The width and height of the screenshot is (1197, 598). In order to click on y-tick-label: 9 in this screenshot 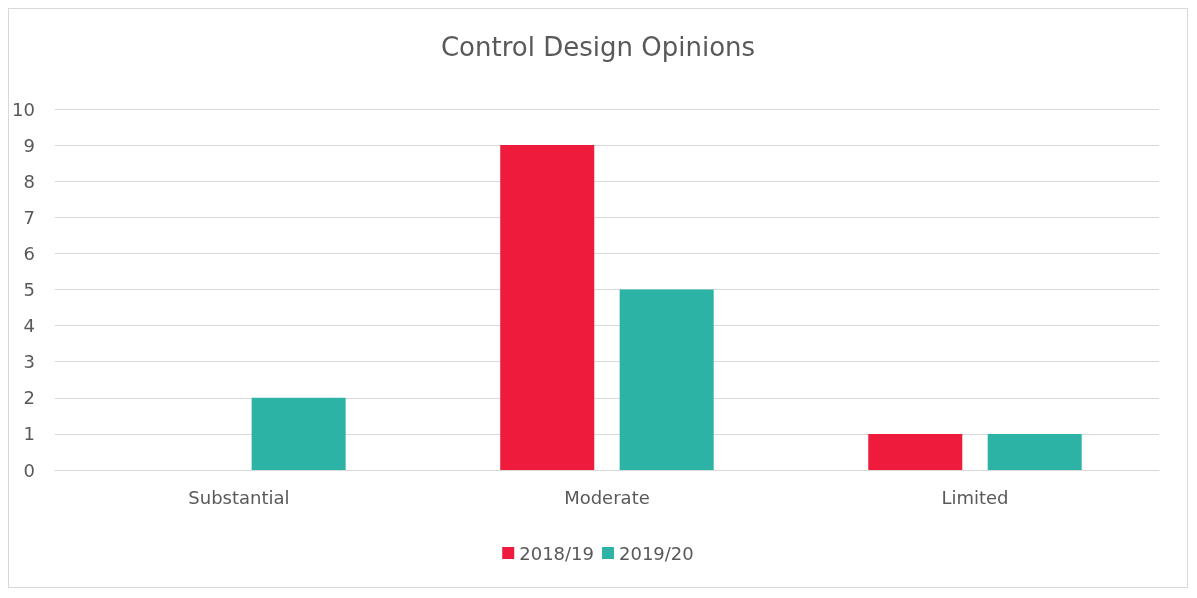, I will do `click(29, 145)`.